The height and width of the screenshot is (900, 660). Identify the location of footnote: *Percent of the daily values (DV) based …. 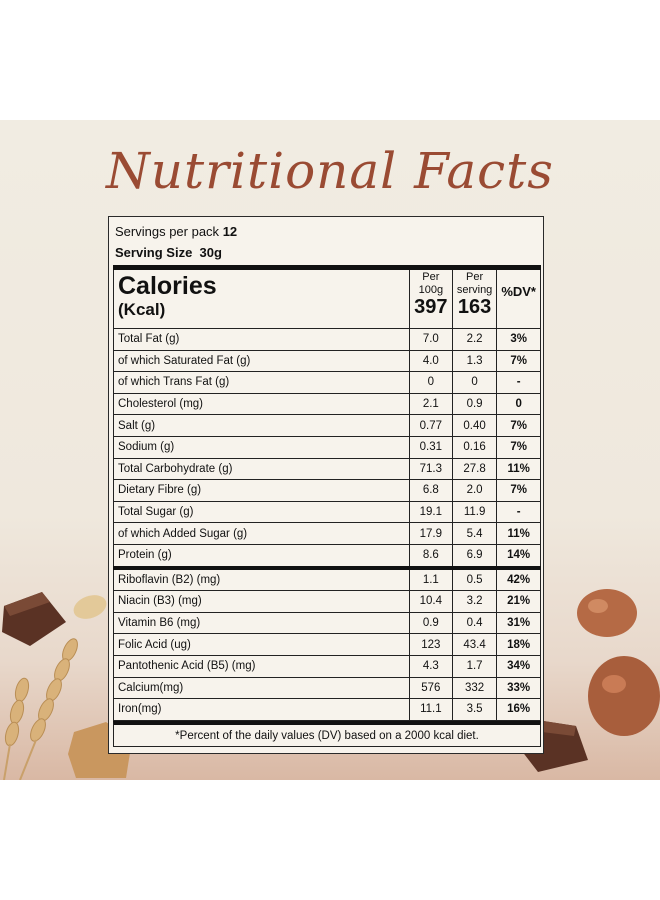
(327, 733).